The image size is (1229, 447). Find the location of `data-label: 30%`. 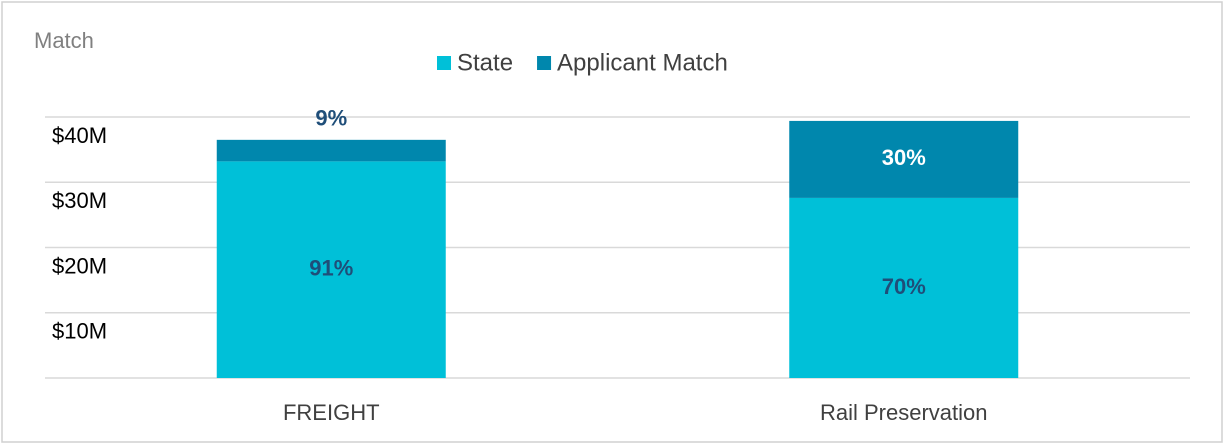

data-label: 30% is located at coordinates (904, 157).